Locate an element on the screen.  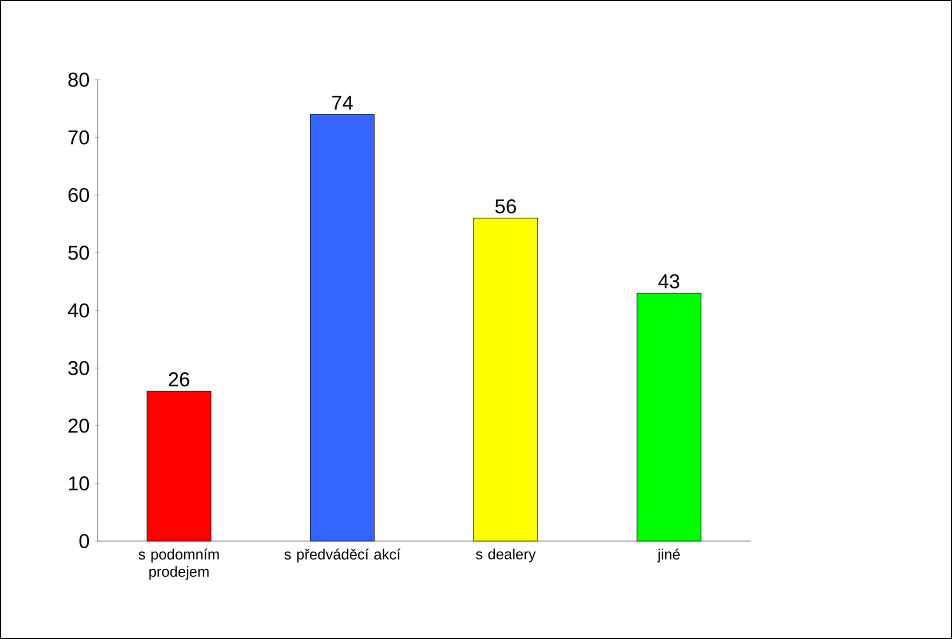
x-tick-label: s předváděcí akcí is located at coordinates (342, 555).